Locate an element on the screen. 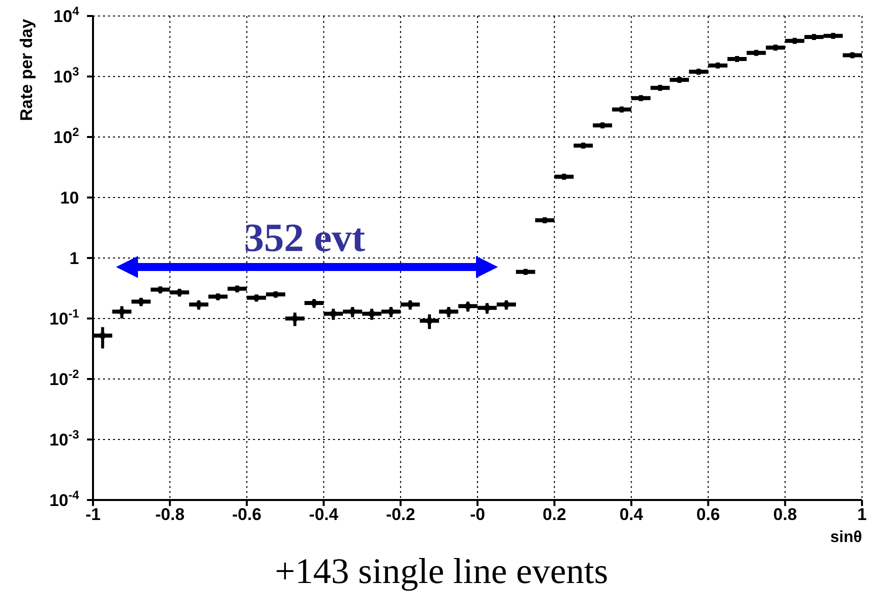 The width and height of the screenshot is (875, 607). text: +143 single line events is located at coordinates (442, 571).